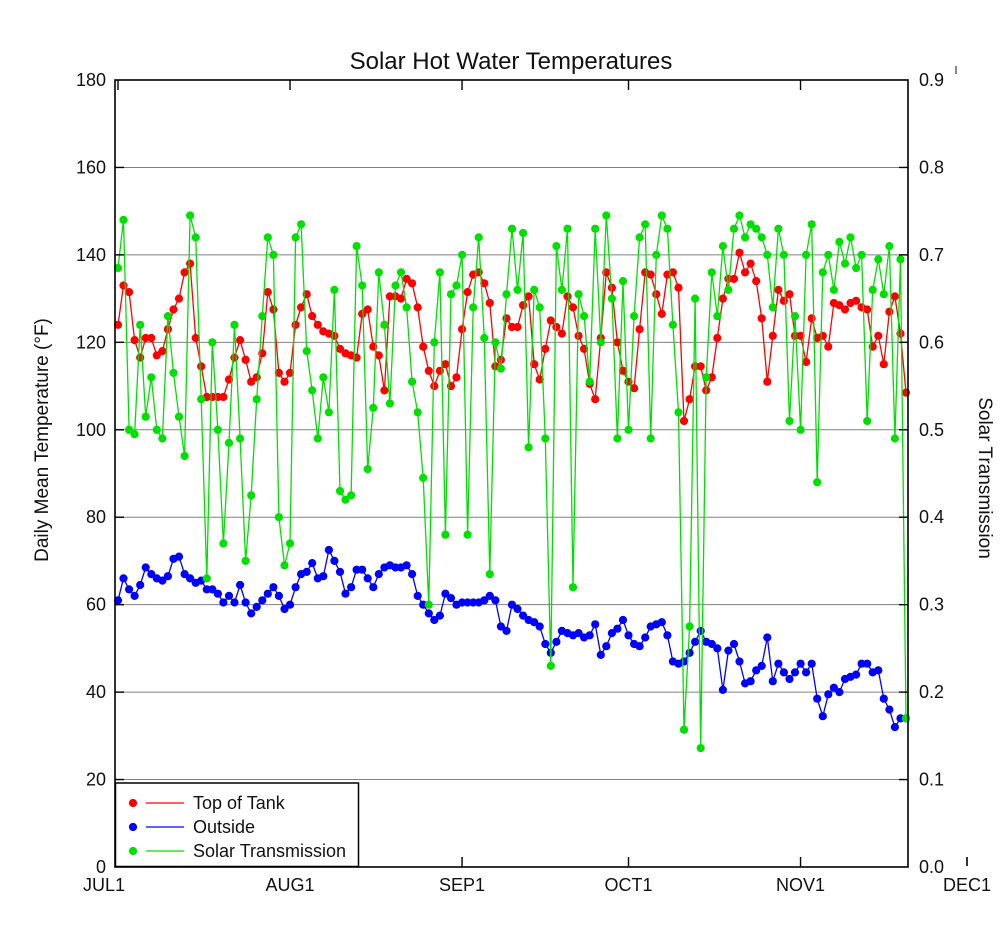 The height and width of the screenshot is (948, 1007). I want to click on right-tick-label: 0.4, so click(931, 517).